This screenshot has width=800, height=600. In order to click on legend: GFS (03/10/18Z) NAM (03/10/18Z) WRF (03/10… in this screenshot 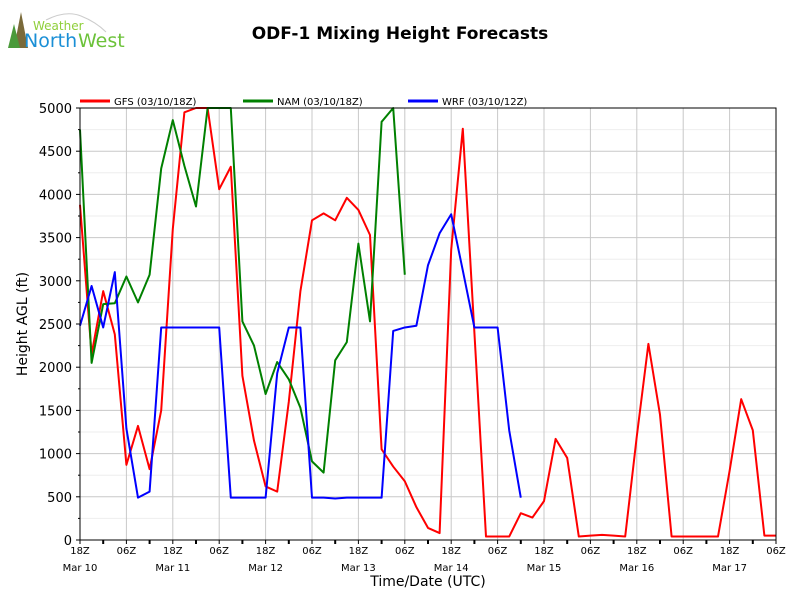, I will do `click(303, 102)`.